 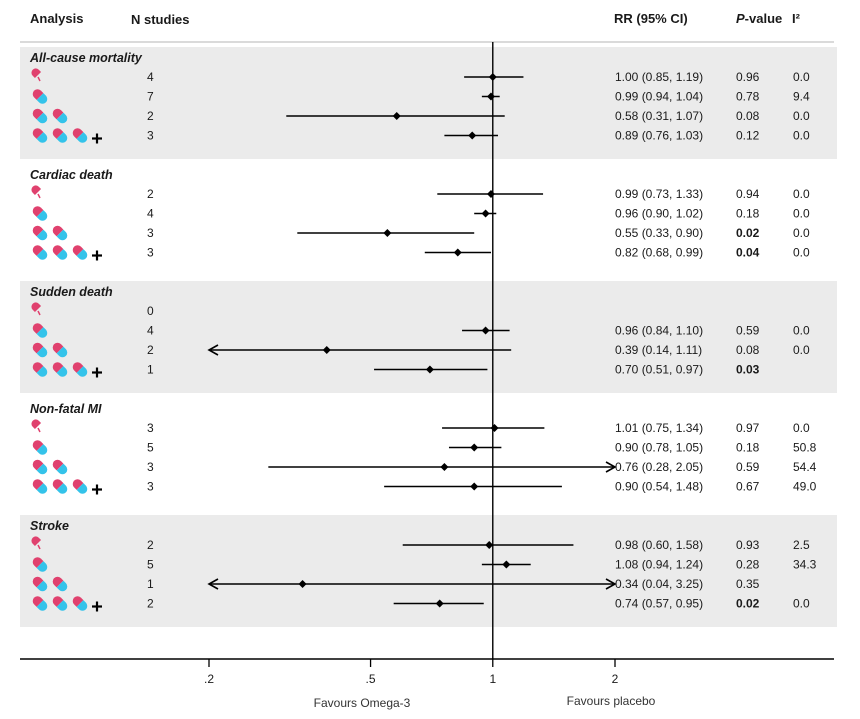 I want to click on p-value: 0.02, so click(x=748, y=233).